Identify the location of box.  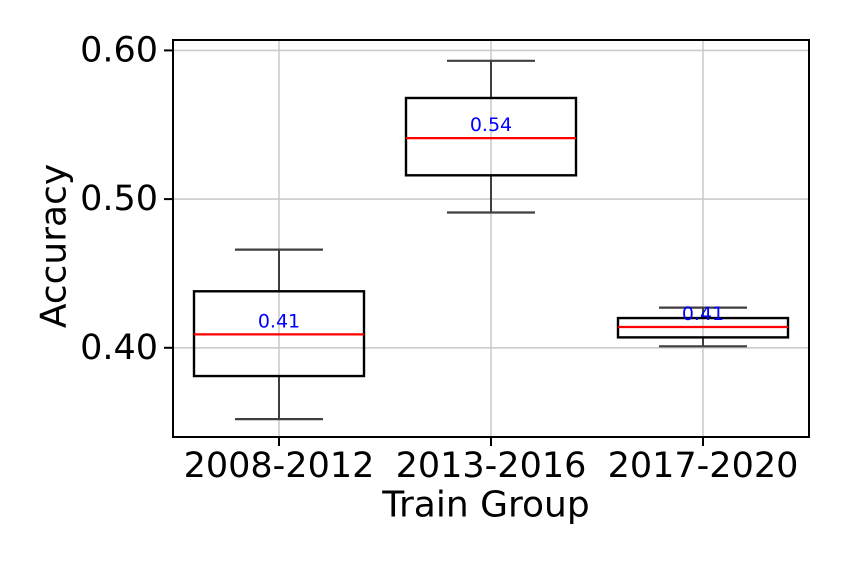
(491, 136).